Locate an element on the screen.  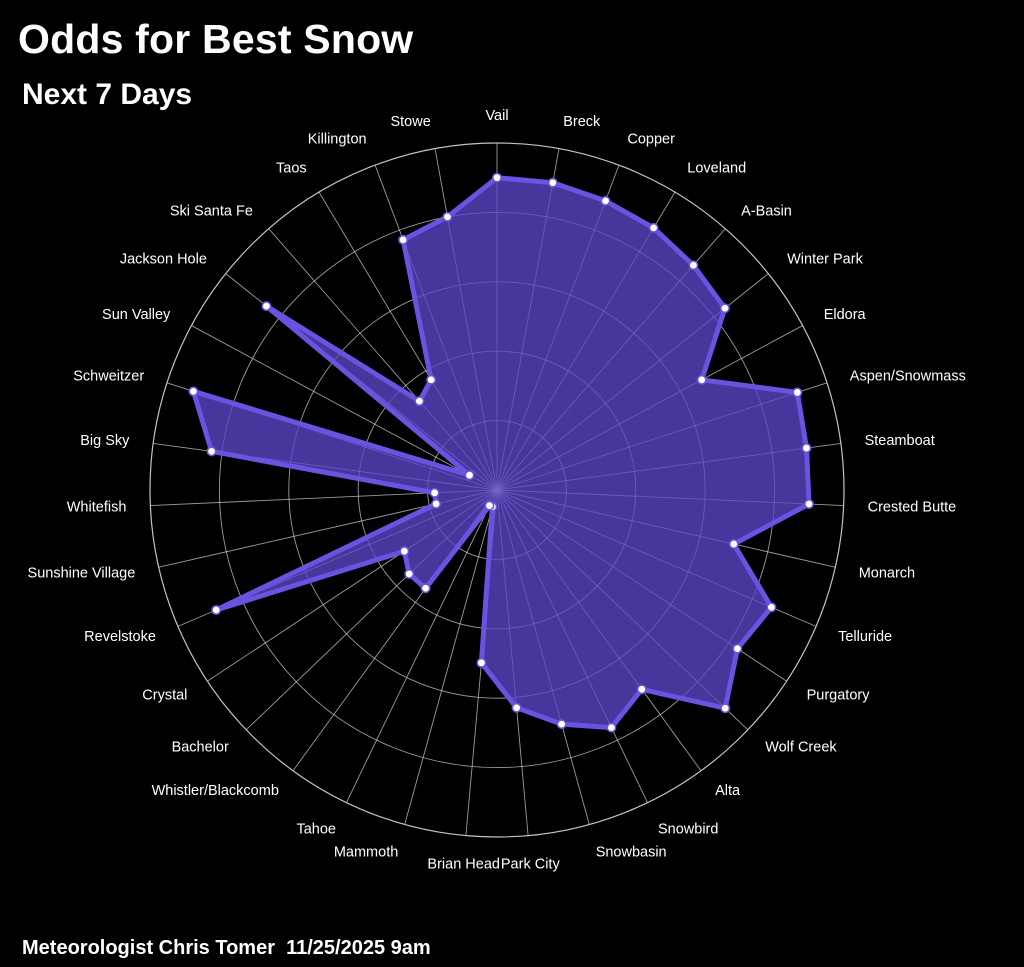
point-brian-head is located at coordinates (481, 662).